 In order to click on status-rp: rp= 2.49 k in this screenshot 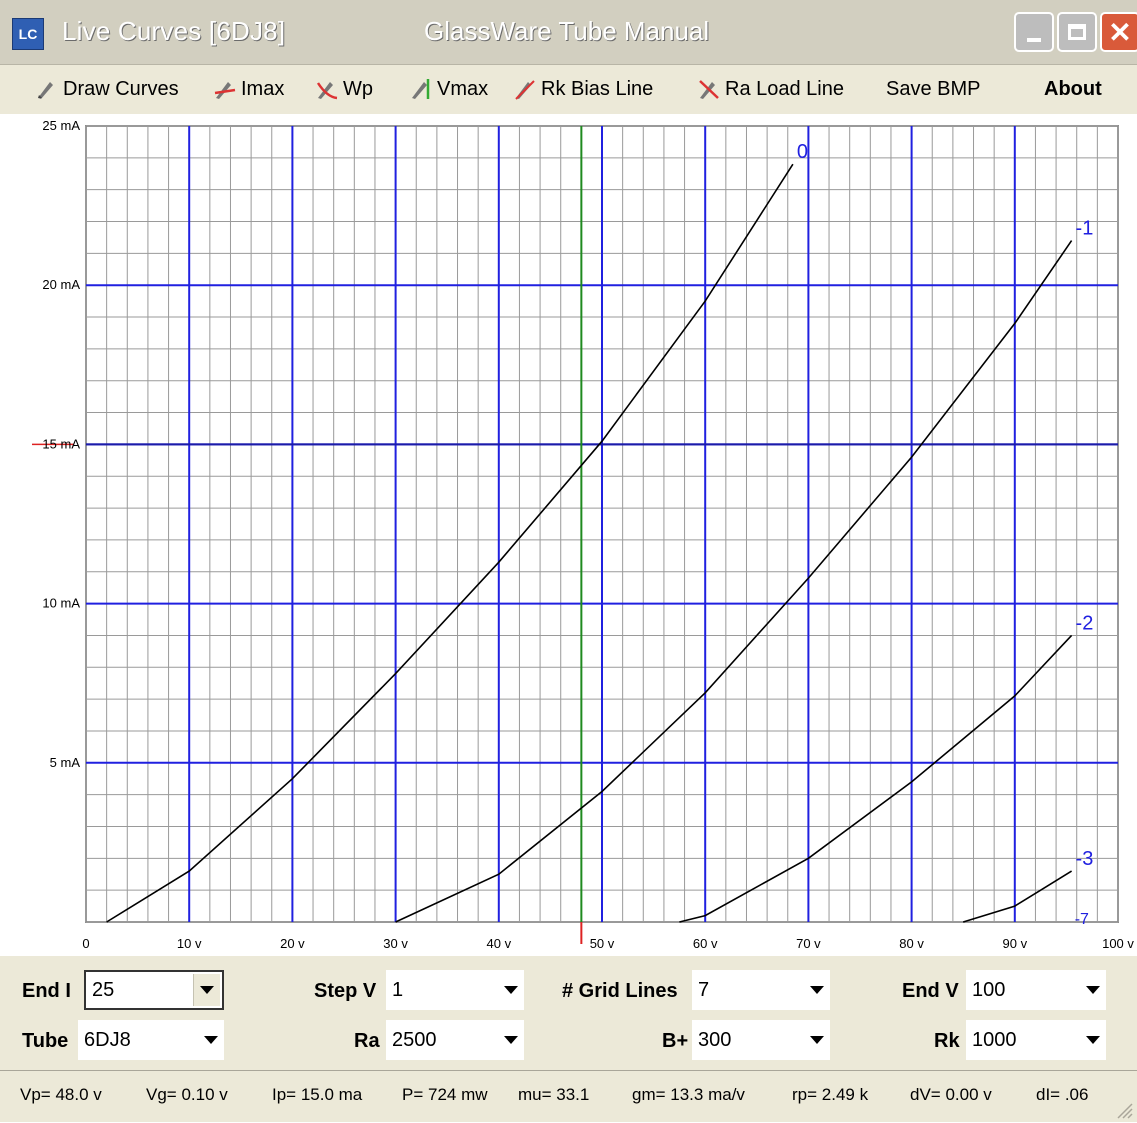, I will do `click(830, 1094)`.